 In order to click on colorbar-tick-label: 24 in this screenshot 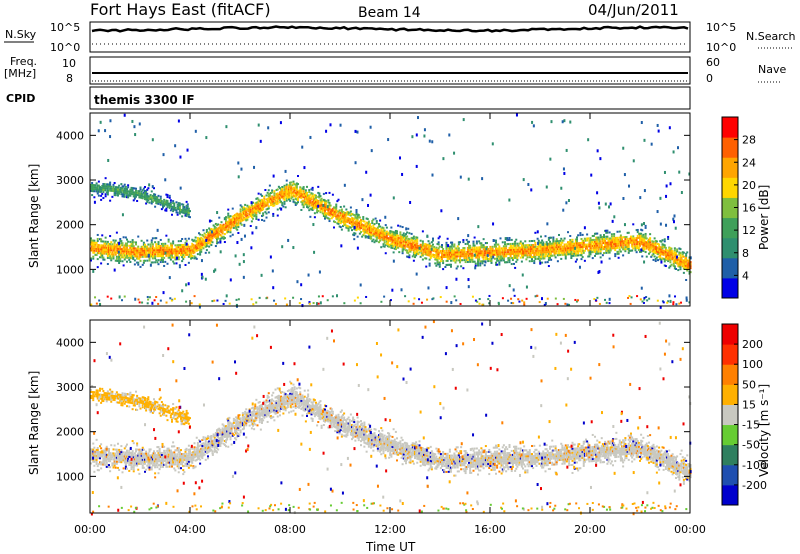, I will do `click(749, 162)`.